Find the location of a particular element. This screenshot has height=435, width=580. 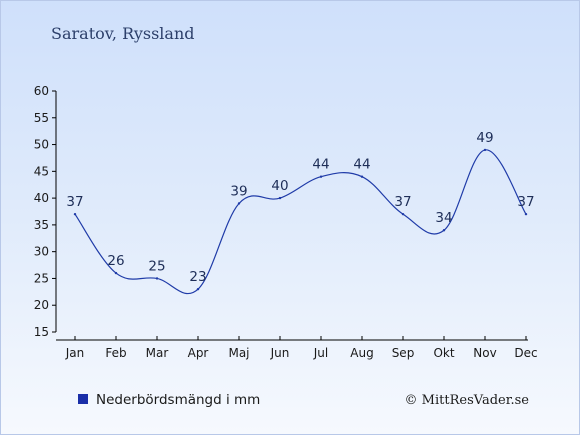

legend-swatch is located at coordinates (83, 399).